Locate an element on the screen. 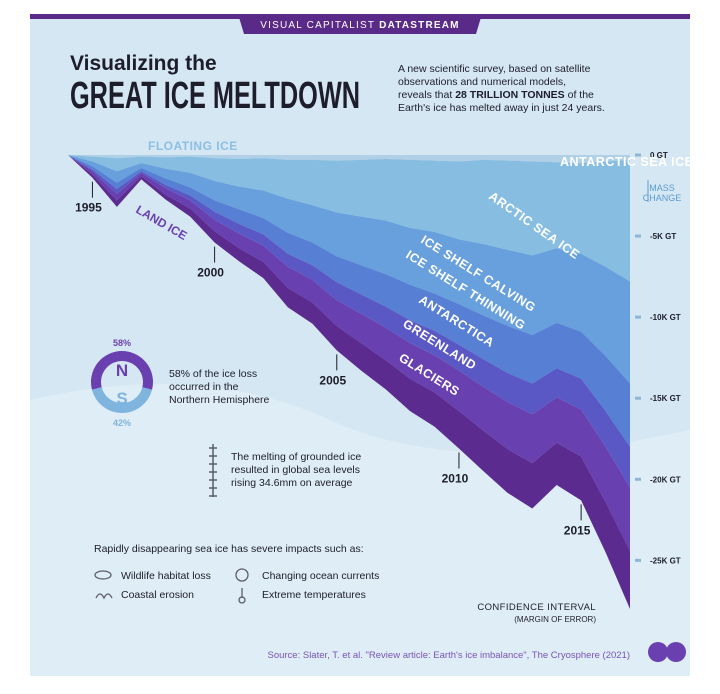  impact-icons is located at coordinates (171, 586).